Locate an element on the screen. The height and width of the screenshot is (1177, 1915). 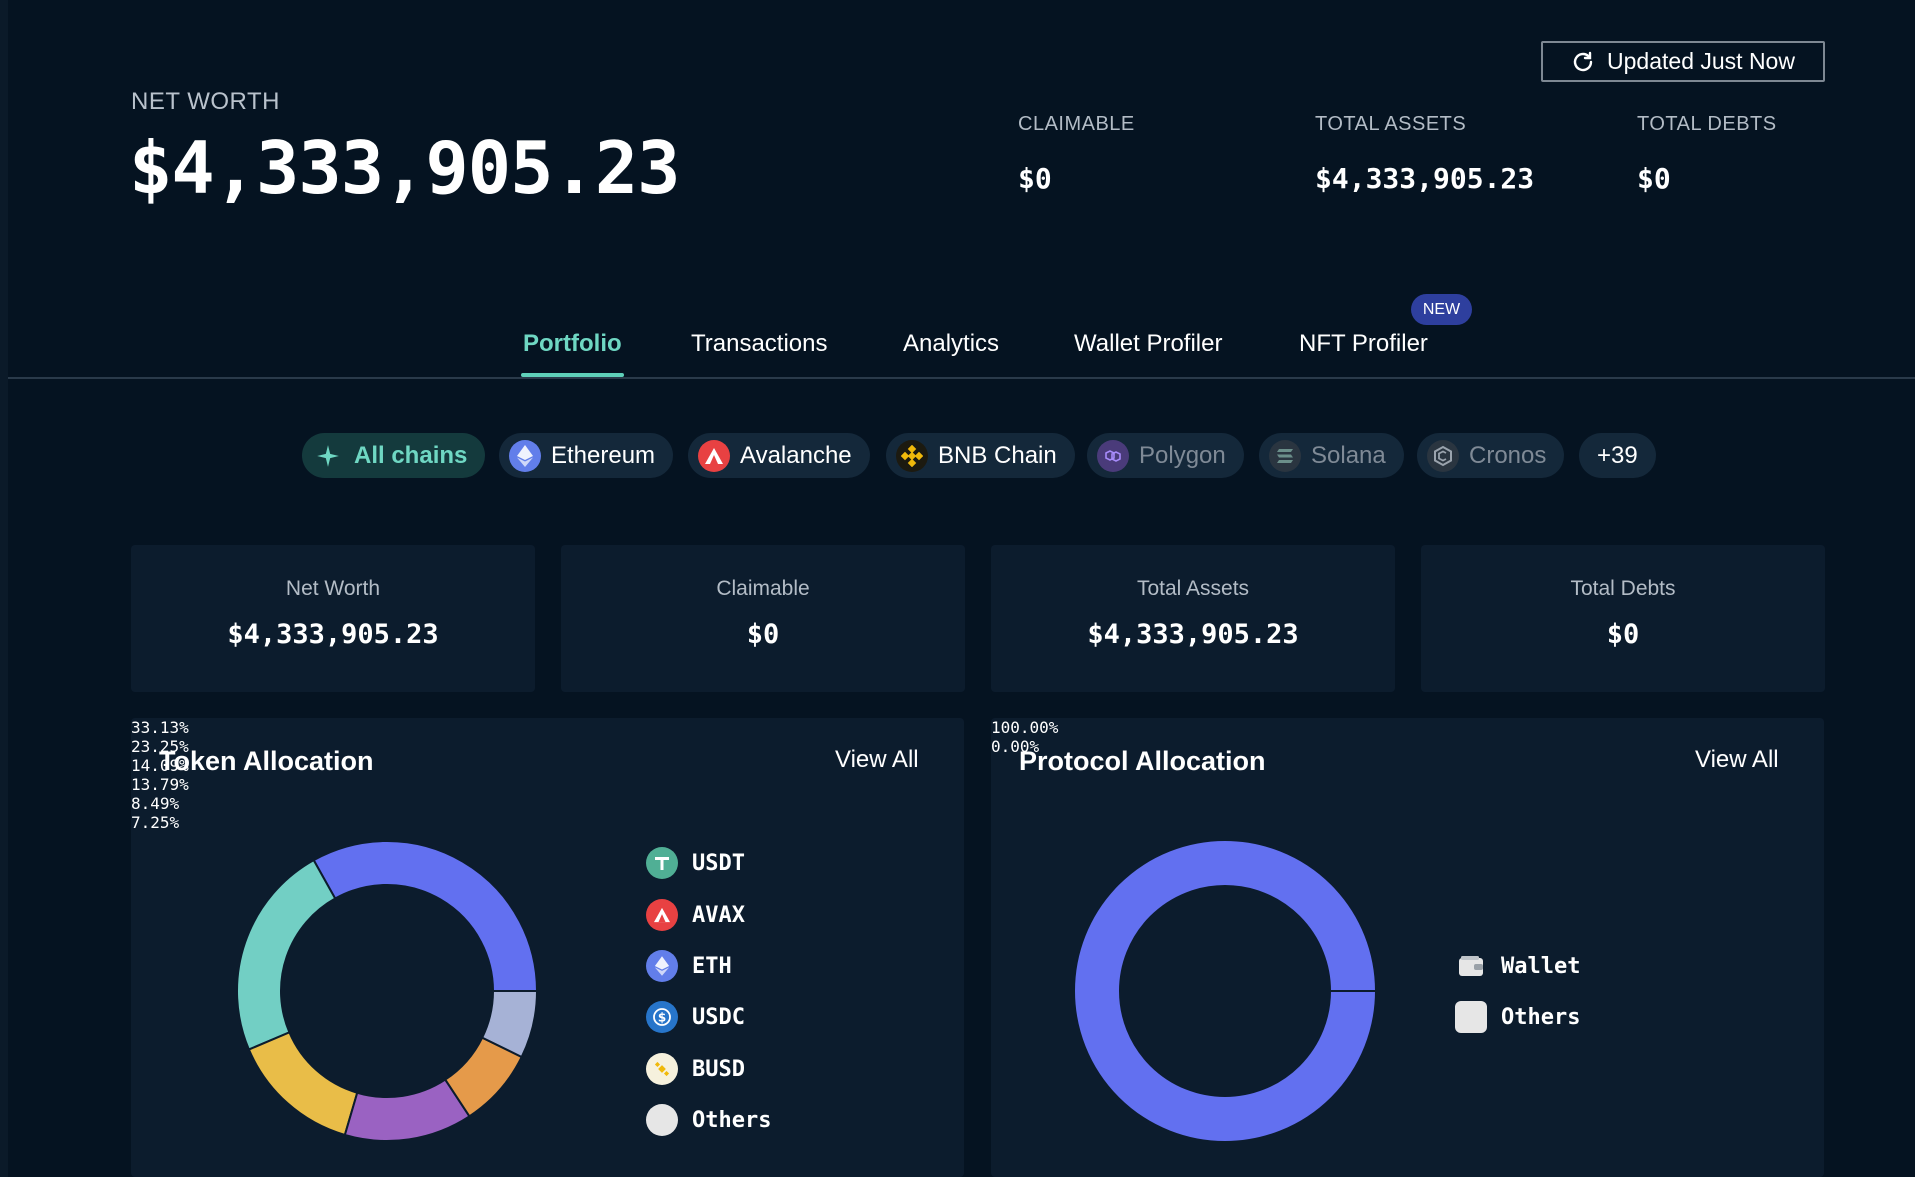
token-slice-others is located at coordinates (509, 1024).